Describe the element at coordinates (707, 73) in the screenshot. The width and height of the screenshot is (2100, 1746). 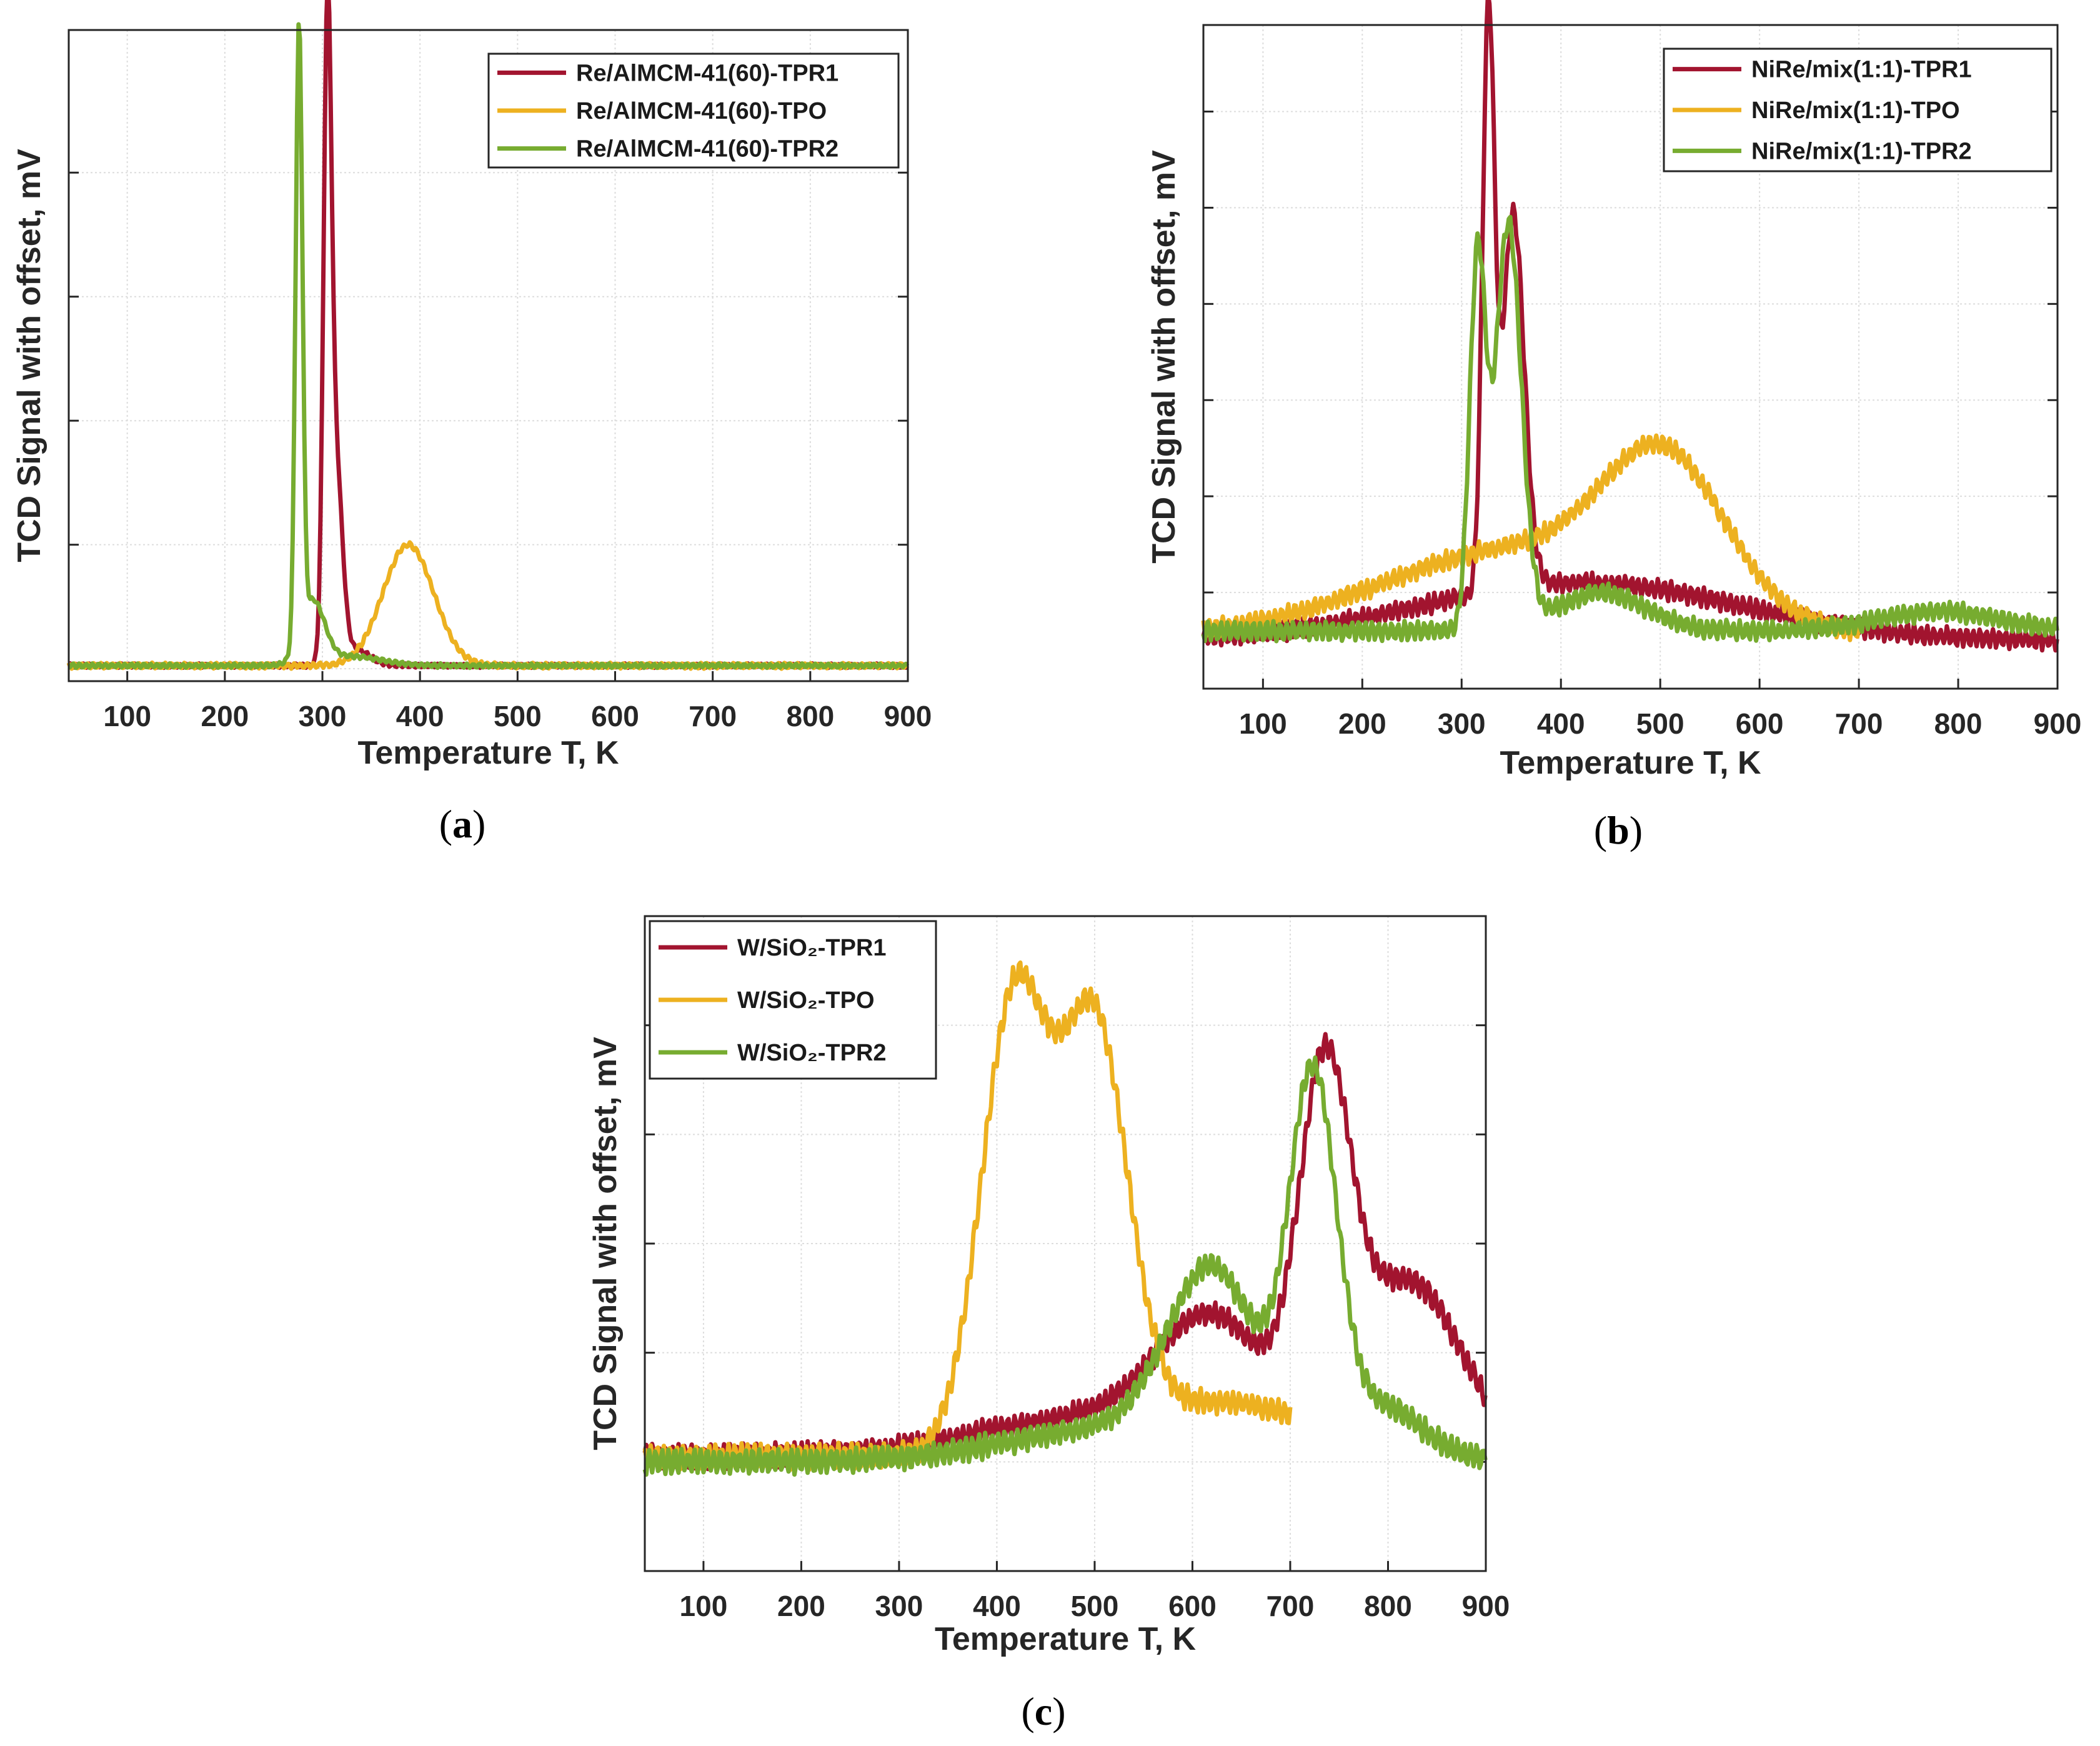
I see `legend-label: Re/AlMCM-41(60)-TPR1` at that location.